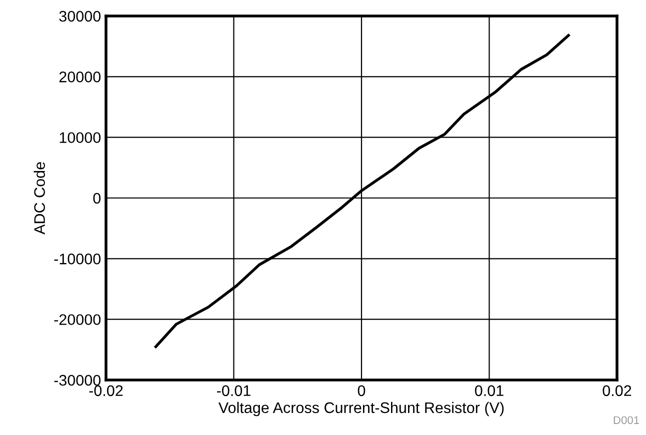 The width and height of the screenshot is (646, 435). I want to click on x-axis-title: Voltage Across Current-Shunt Resistor (V), so click(361, 409).